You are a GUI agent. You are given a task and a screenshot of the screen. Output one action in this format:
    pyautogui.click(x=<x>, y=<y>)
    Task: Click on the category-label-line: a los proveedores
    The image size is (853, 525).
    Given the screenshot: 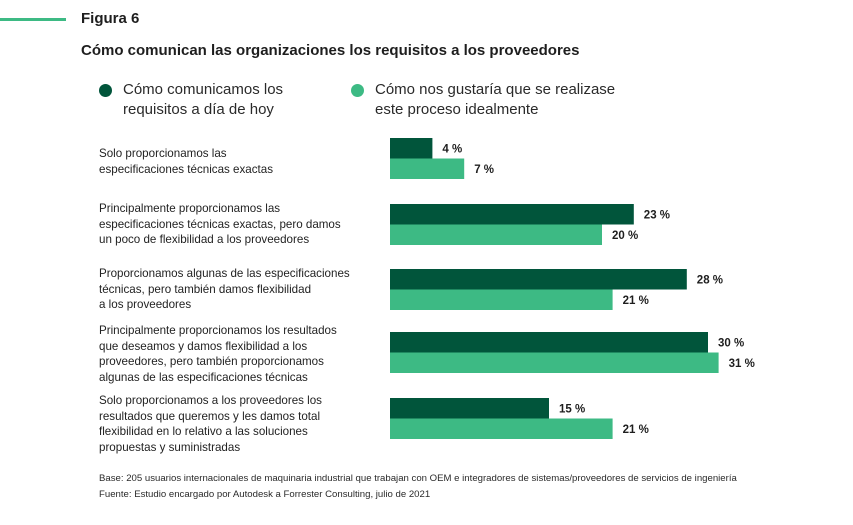 What is the action you would take?
    pyautogui.click(x=145, y=304)
    